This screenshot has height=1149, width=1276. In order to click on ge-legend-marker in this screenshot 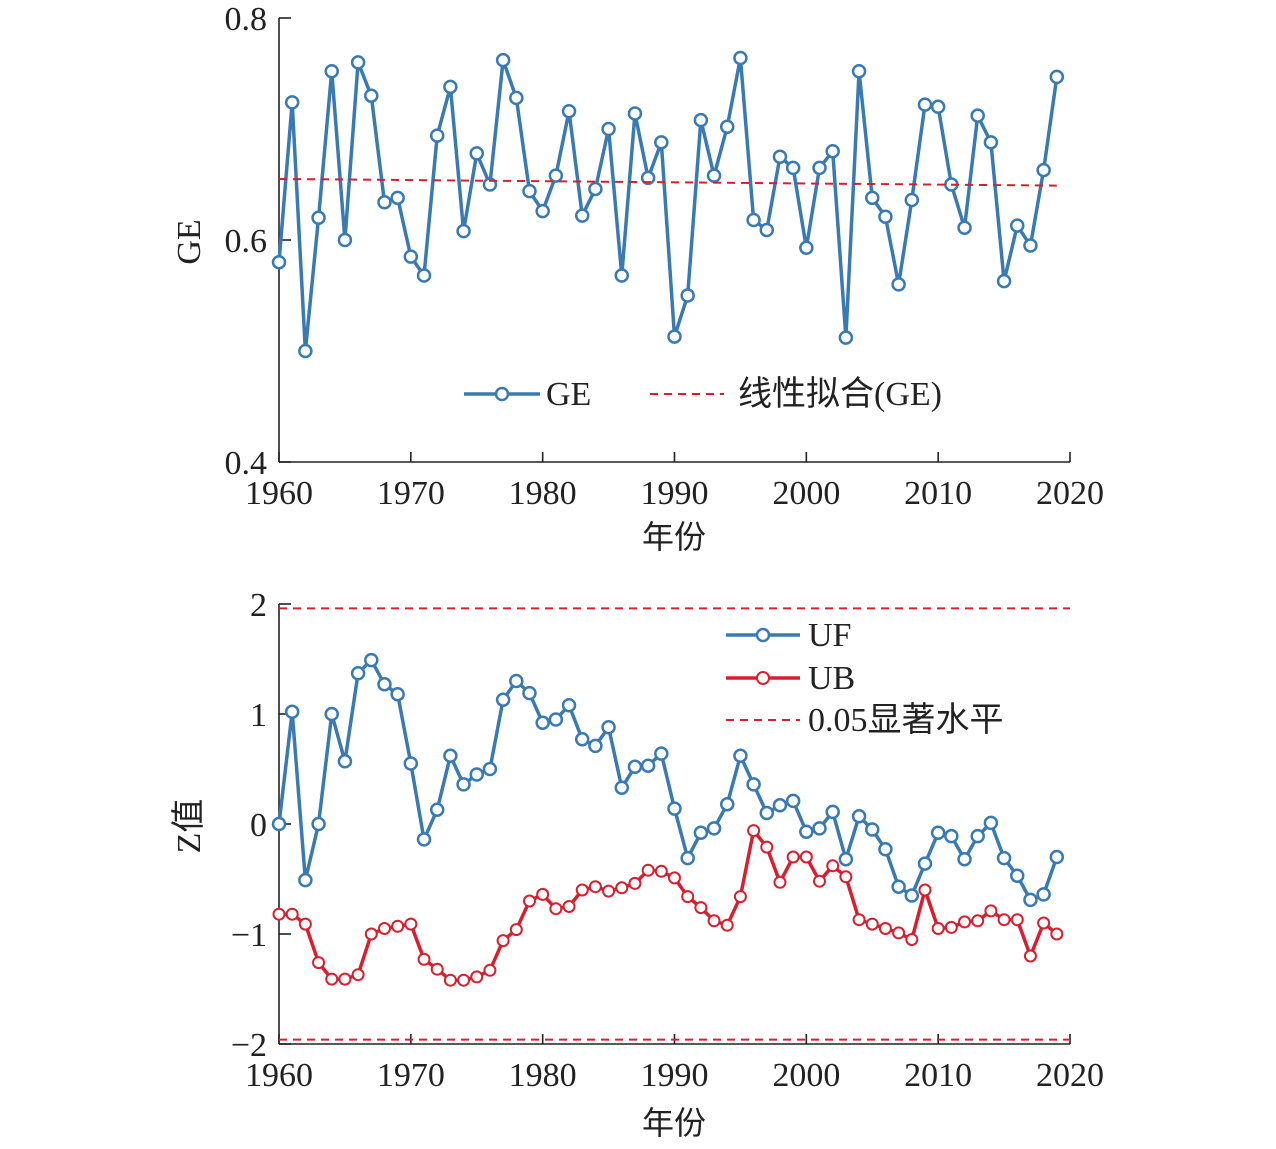, I will do `click(502, 394)`.